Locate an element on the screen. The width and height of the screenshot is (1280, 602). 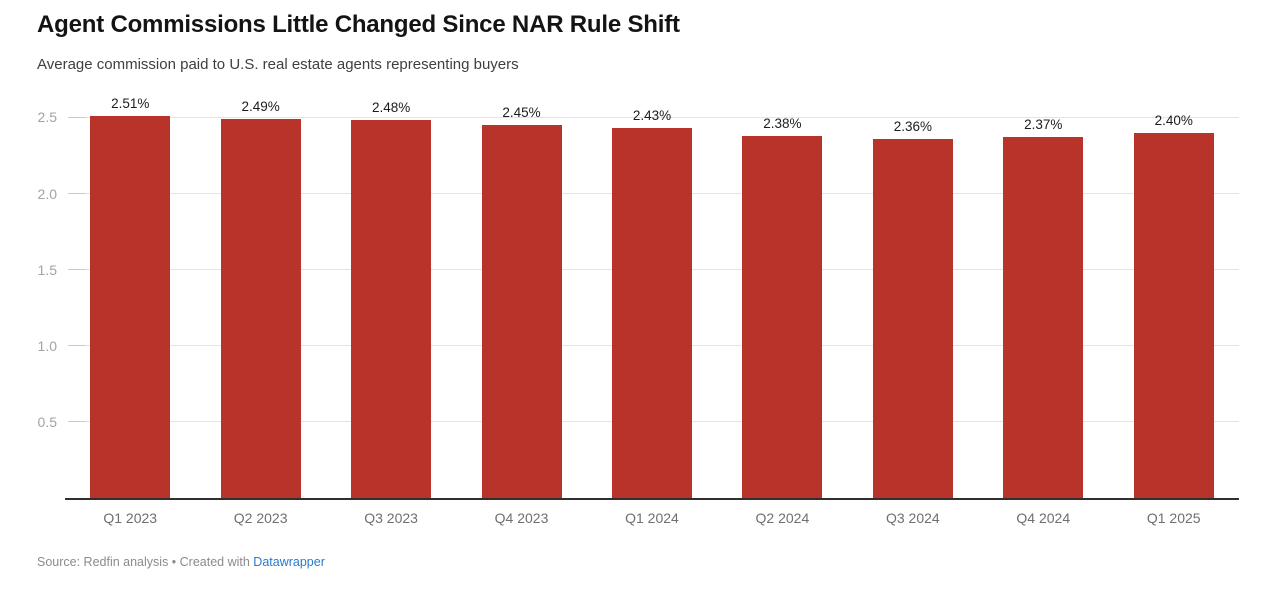
bar-column: 2.37% is located at coordinates (1043, 295).